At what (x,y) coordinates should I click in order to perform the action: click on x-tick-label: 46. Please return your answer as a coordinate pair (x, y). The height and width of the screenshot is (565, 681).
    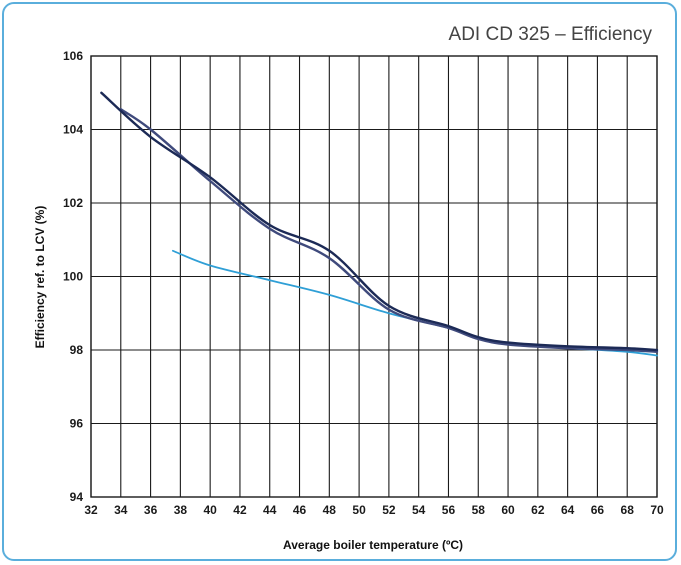
    Looking at the image, I should click on (300, 510).